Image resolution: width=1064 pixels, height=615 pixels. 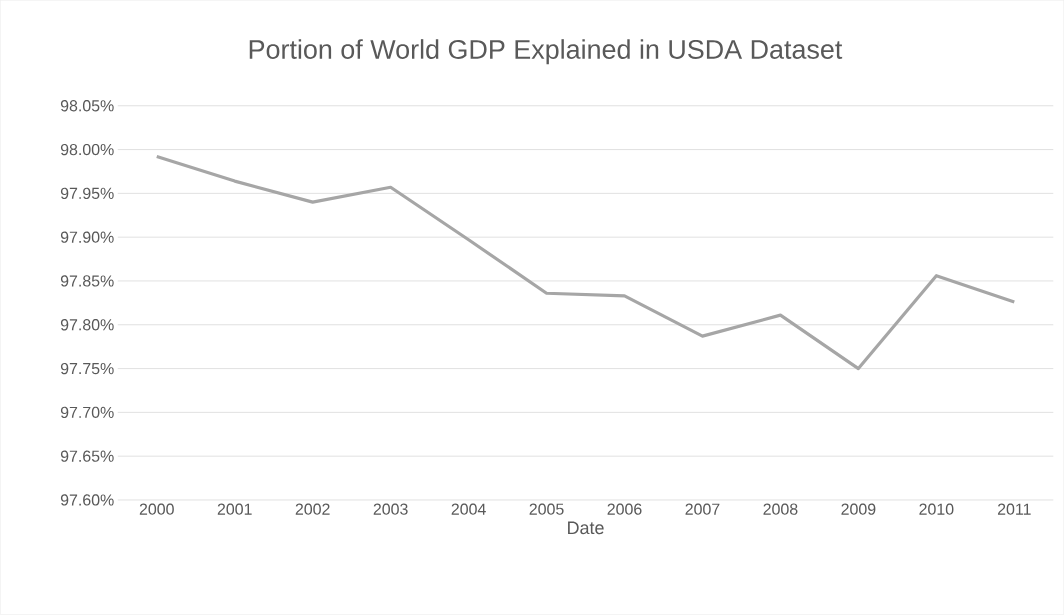 I want to click on x-tick-label: 2004, so click(x=468, y=509).